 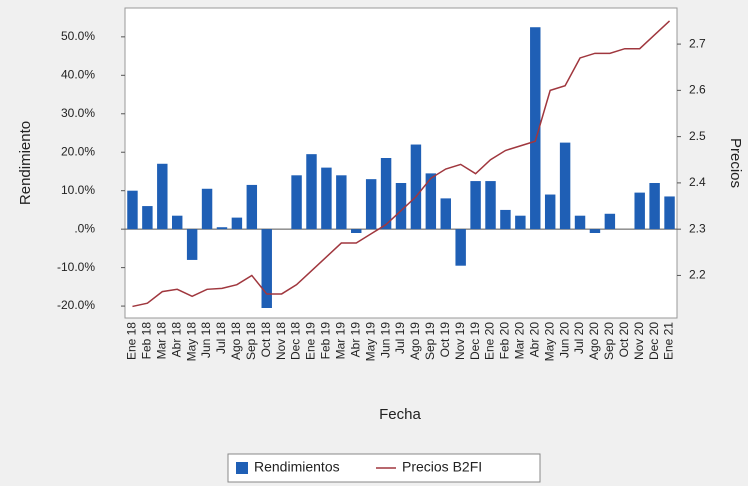 I want to click on x-tick-label: Oct 18, so click(x=266, y=340).